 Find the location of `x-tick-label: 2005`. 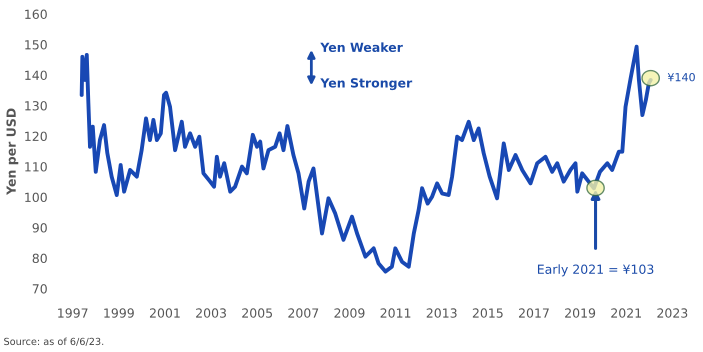

x-tick-label: 2005 is located at coordinates (257, 313).